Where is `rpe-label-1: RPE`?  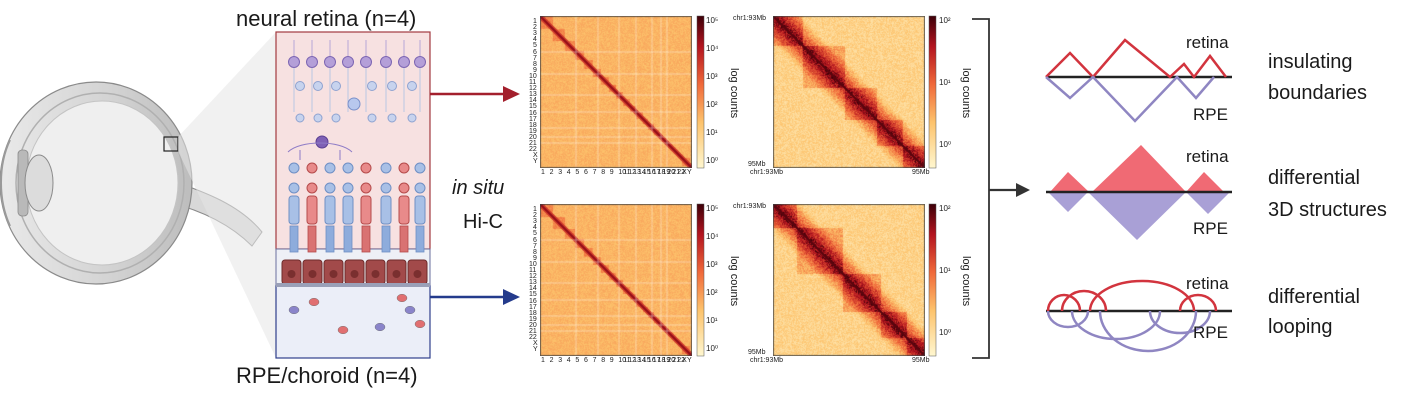 rpe-label-1: RPE is located at coordinates (1210, 114).